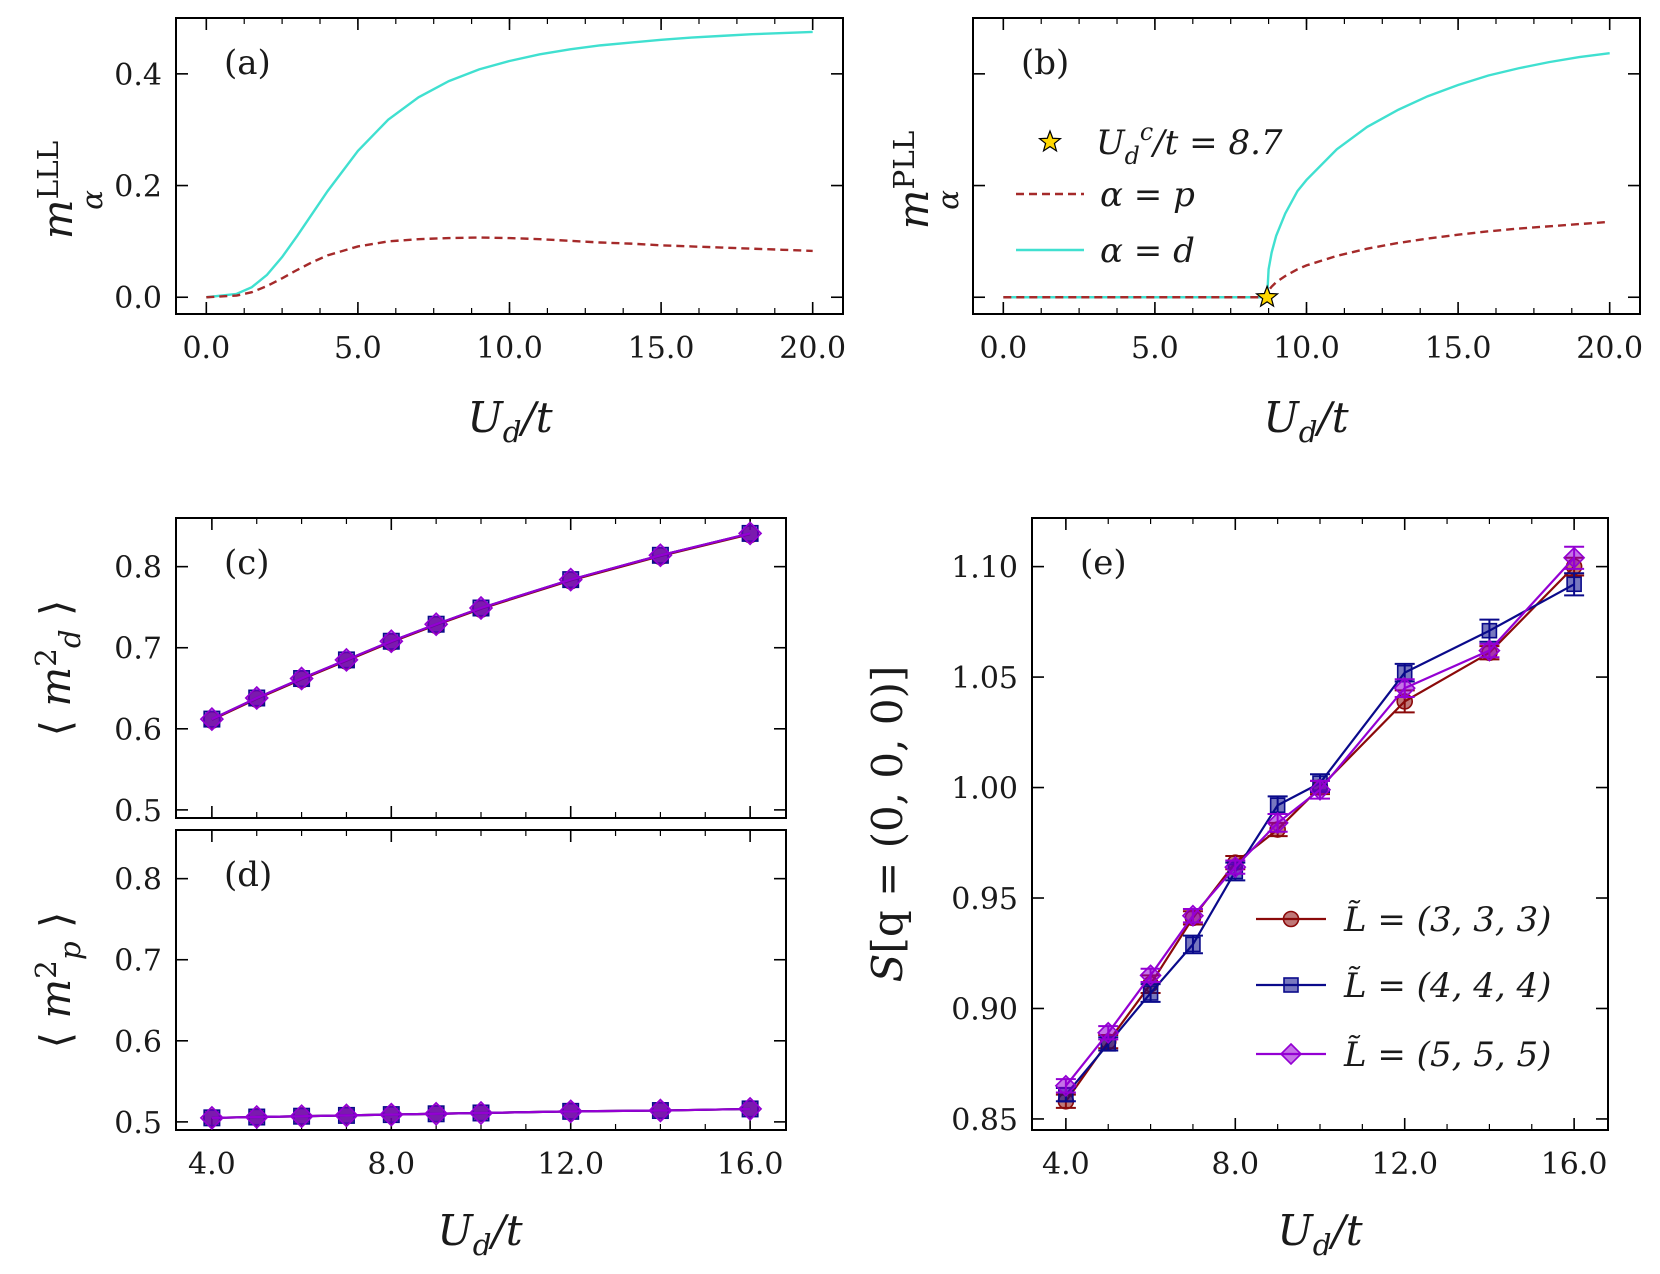 This screenshot has height=1274, width=1660. Describe the element at coordinates (1003, 348) in the screenshot. I see `x-tick-label: 0.0` at that location.